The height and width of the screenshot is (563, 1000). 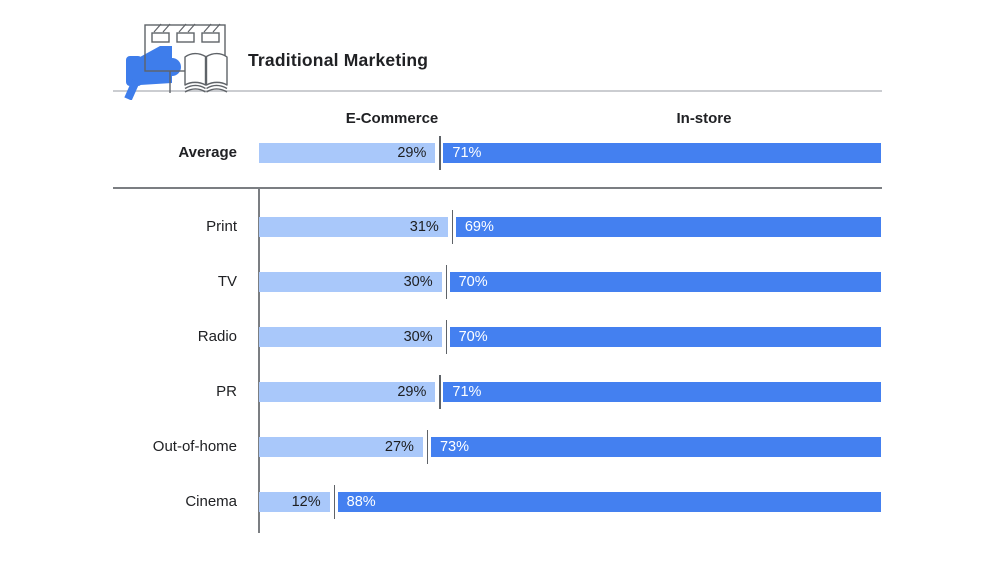 I want to click on instore-segment: 88%, so click(x=609, y=502).